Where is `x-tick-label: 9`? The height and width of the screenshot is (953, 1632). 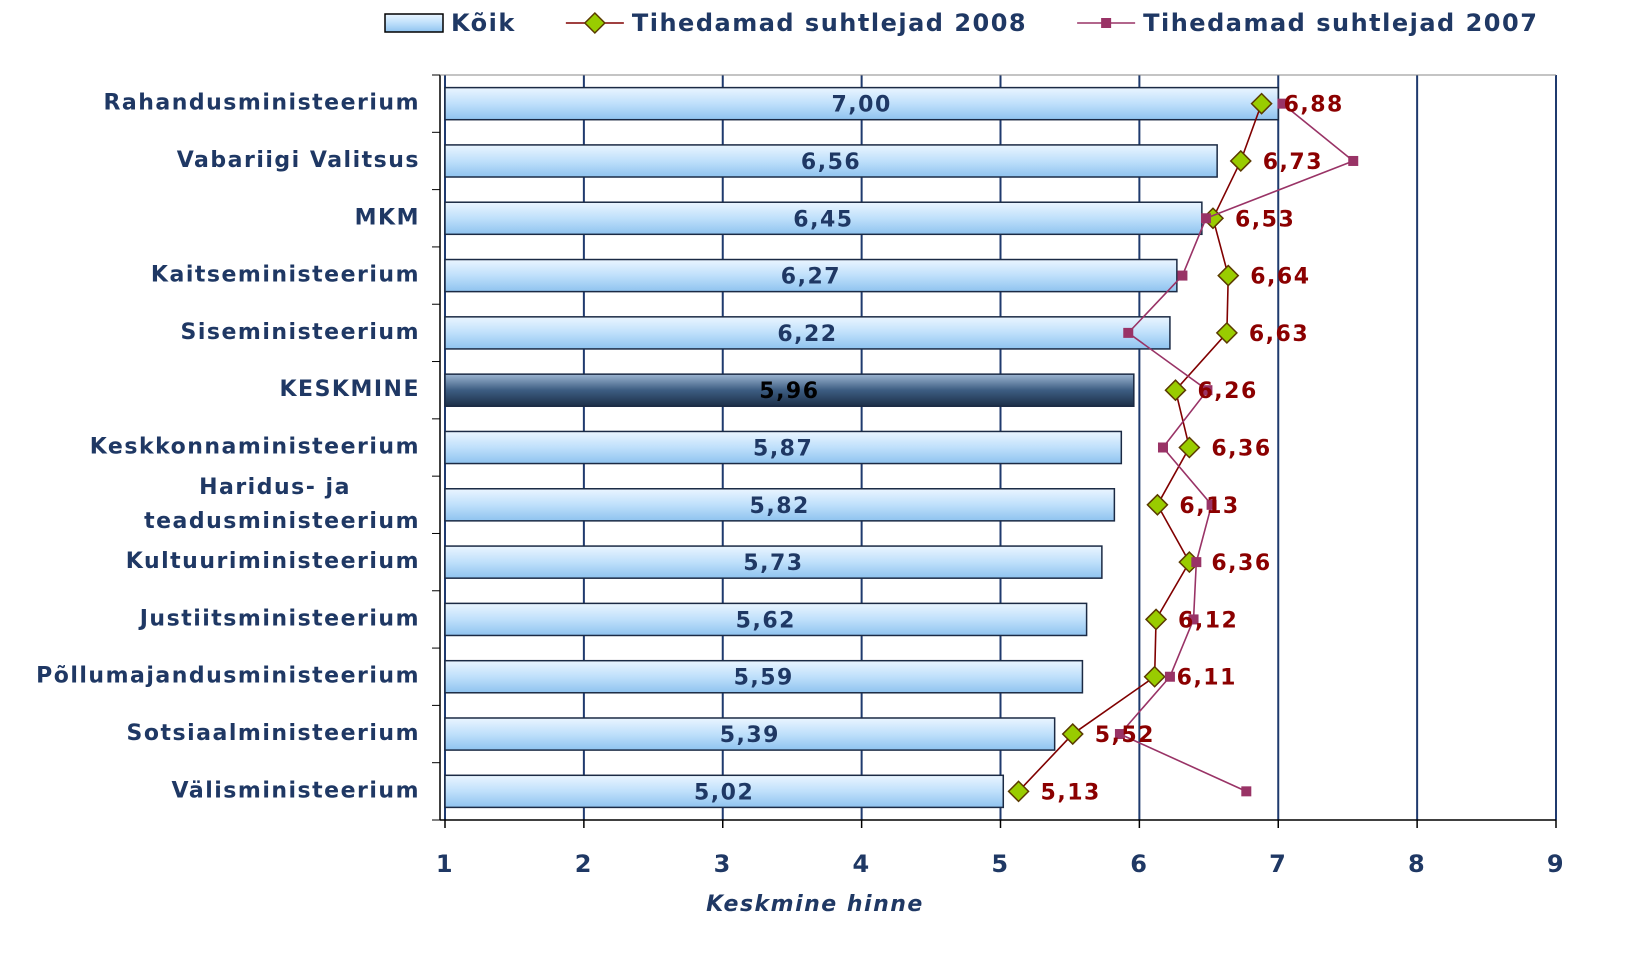 x-tick-label: 9 is located at coordinates (1556, 864).